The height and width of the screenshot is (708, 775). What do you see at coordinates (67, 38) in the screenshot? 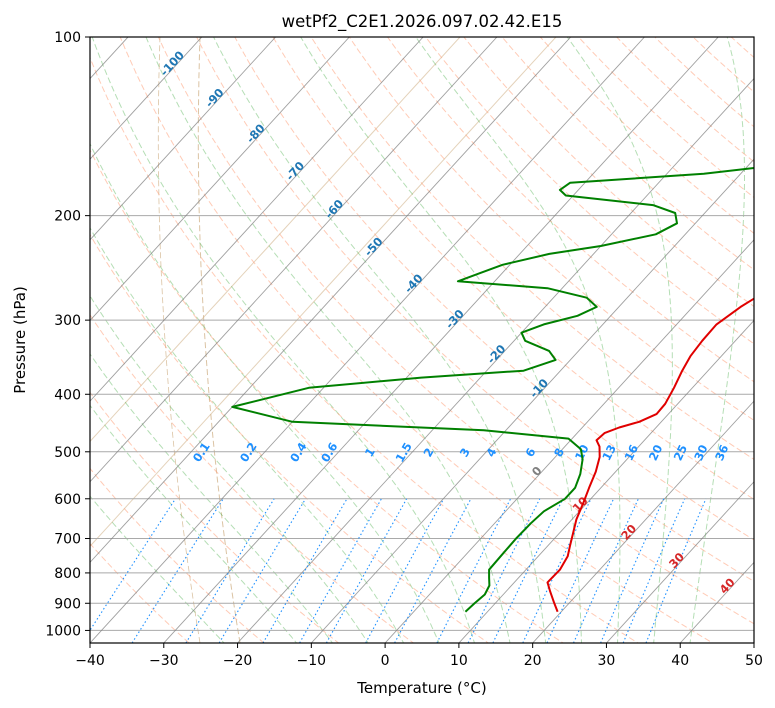
I see `y-tick-label: 100` at bounding box center [67, 38].